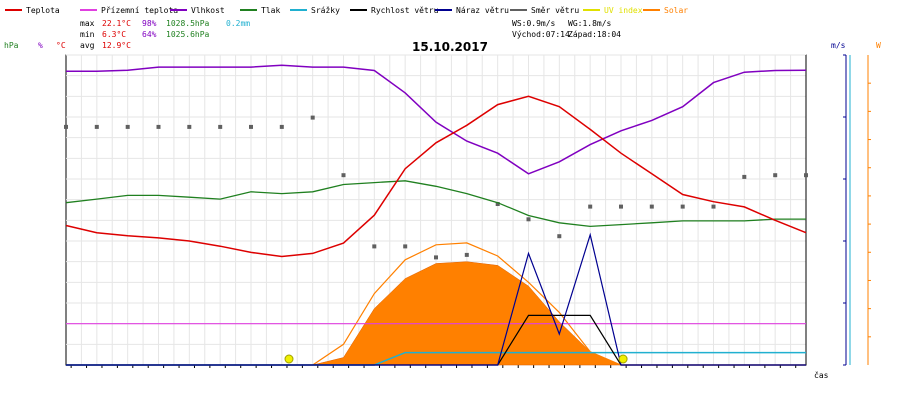 Image resolution: width=900 pixels, height=400 pixels. What do you see at coordinates (116, 23) in the screenshot?
I see `stat-max-temp: 22.1°C` at bounding box center [116, 23].